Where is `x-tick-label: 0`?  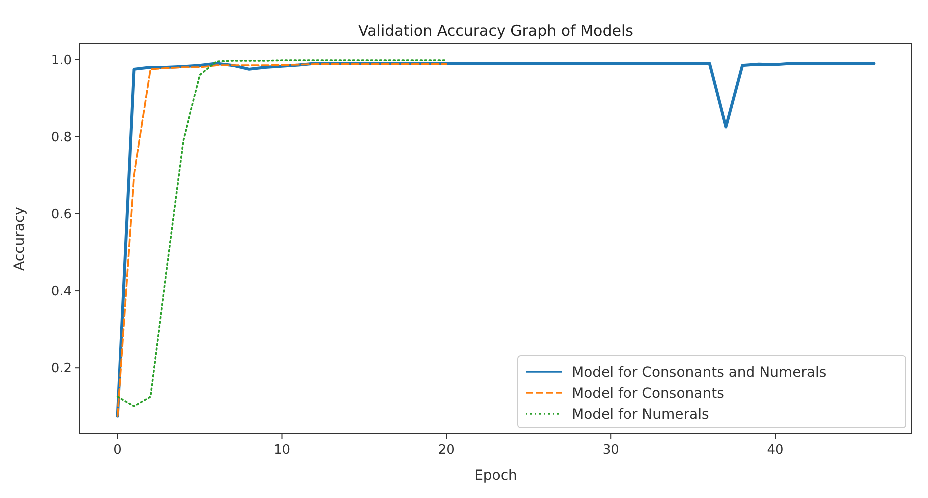 x-tick-label: 0 is located at coordinates (118, 450).